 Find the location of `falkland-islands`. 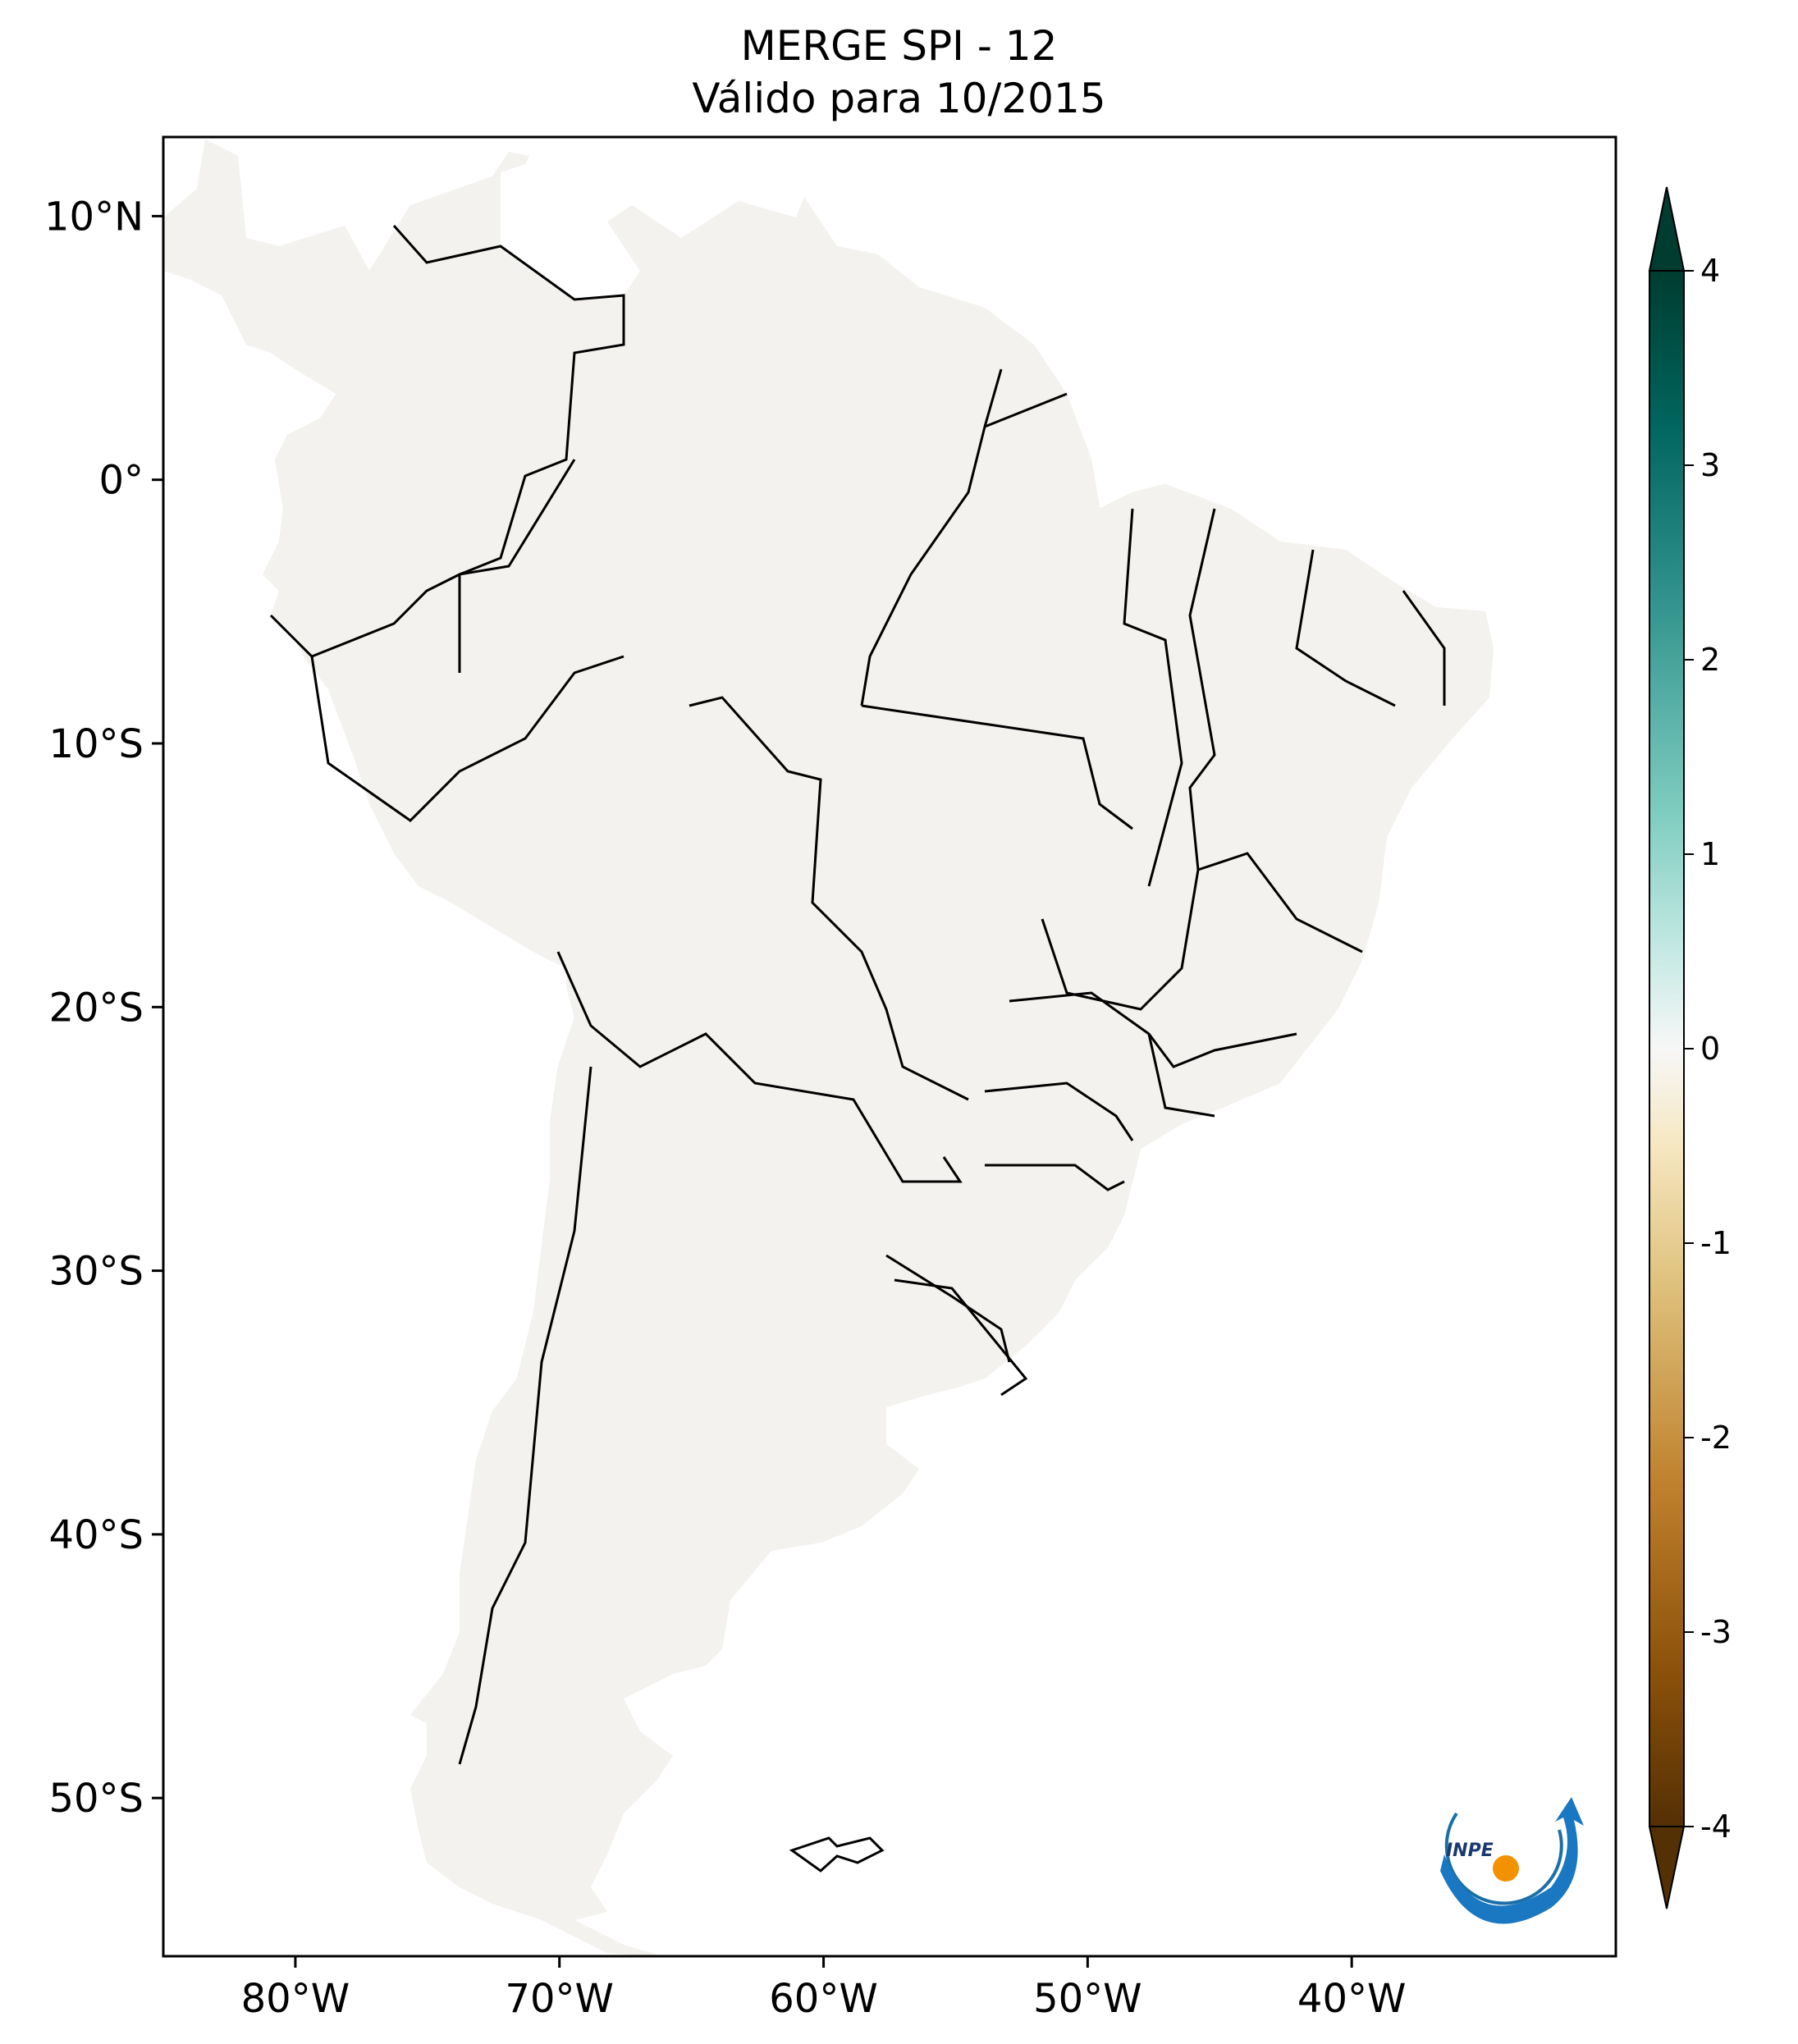

falkland-islands is located at coordinates (837, 1854).